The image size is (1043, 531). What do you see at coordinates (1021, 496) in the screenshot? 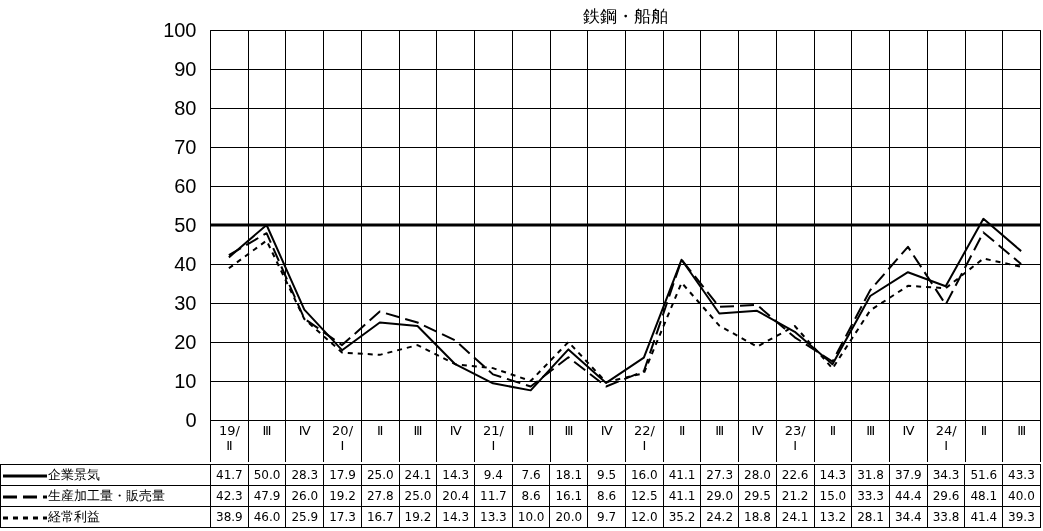
I see `data-label: 40.0` at bounding box center [1021, 496].